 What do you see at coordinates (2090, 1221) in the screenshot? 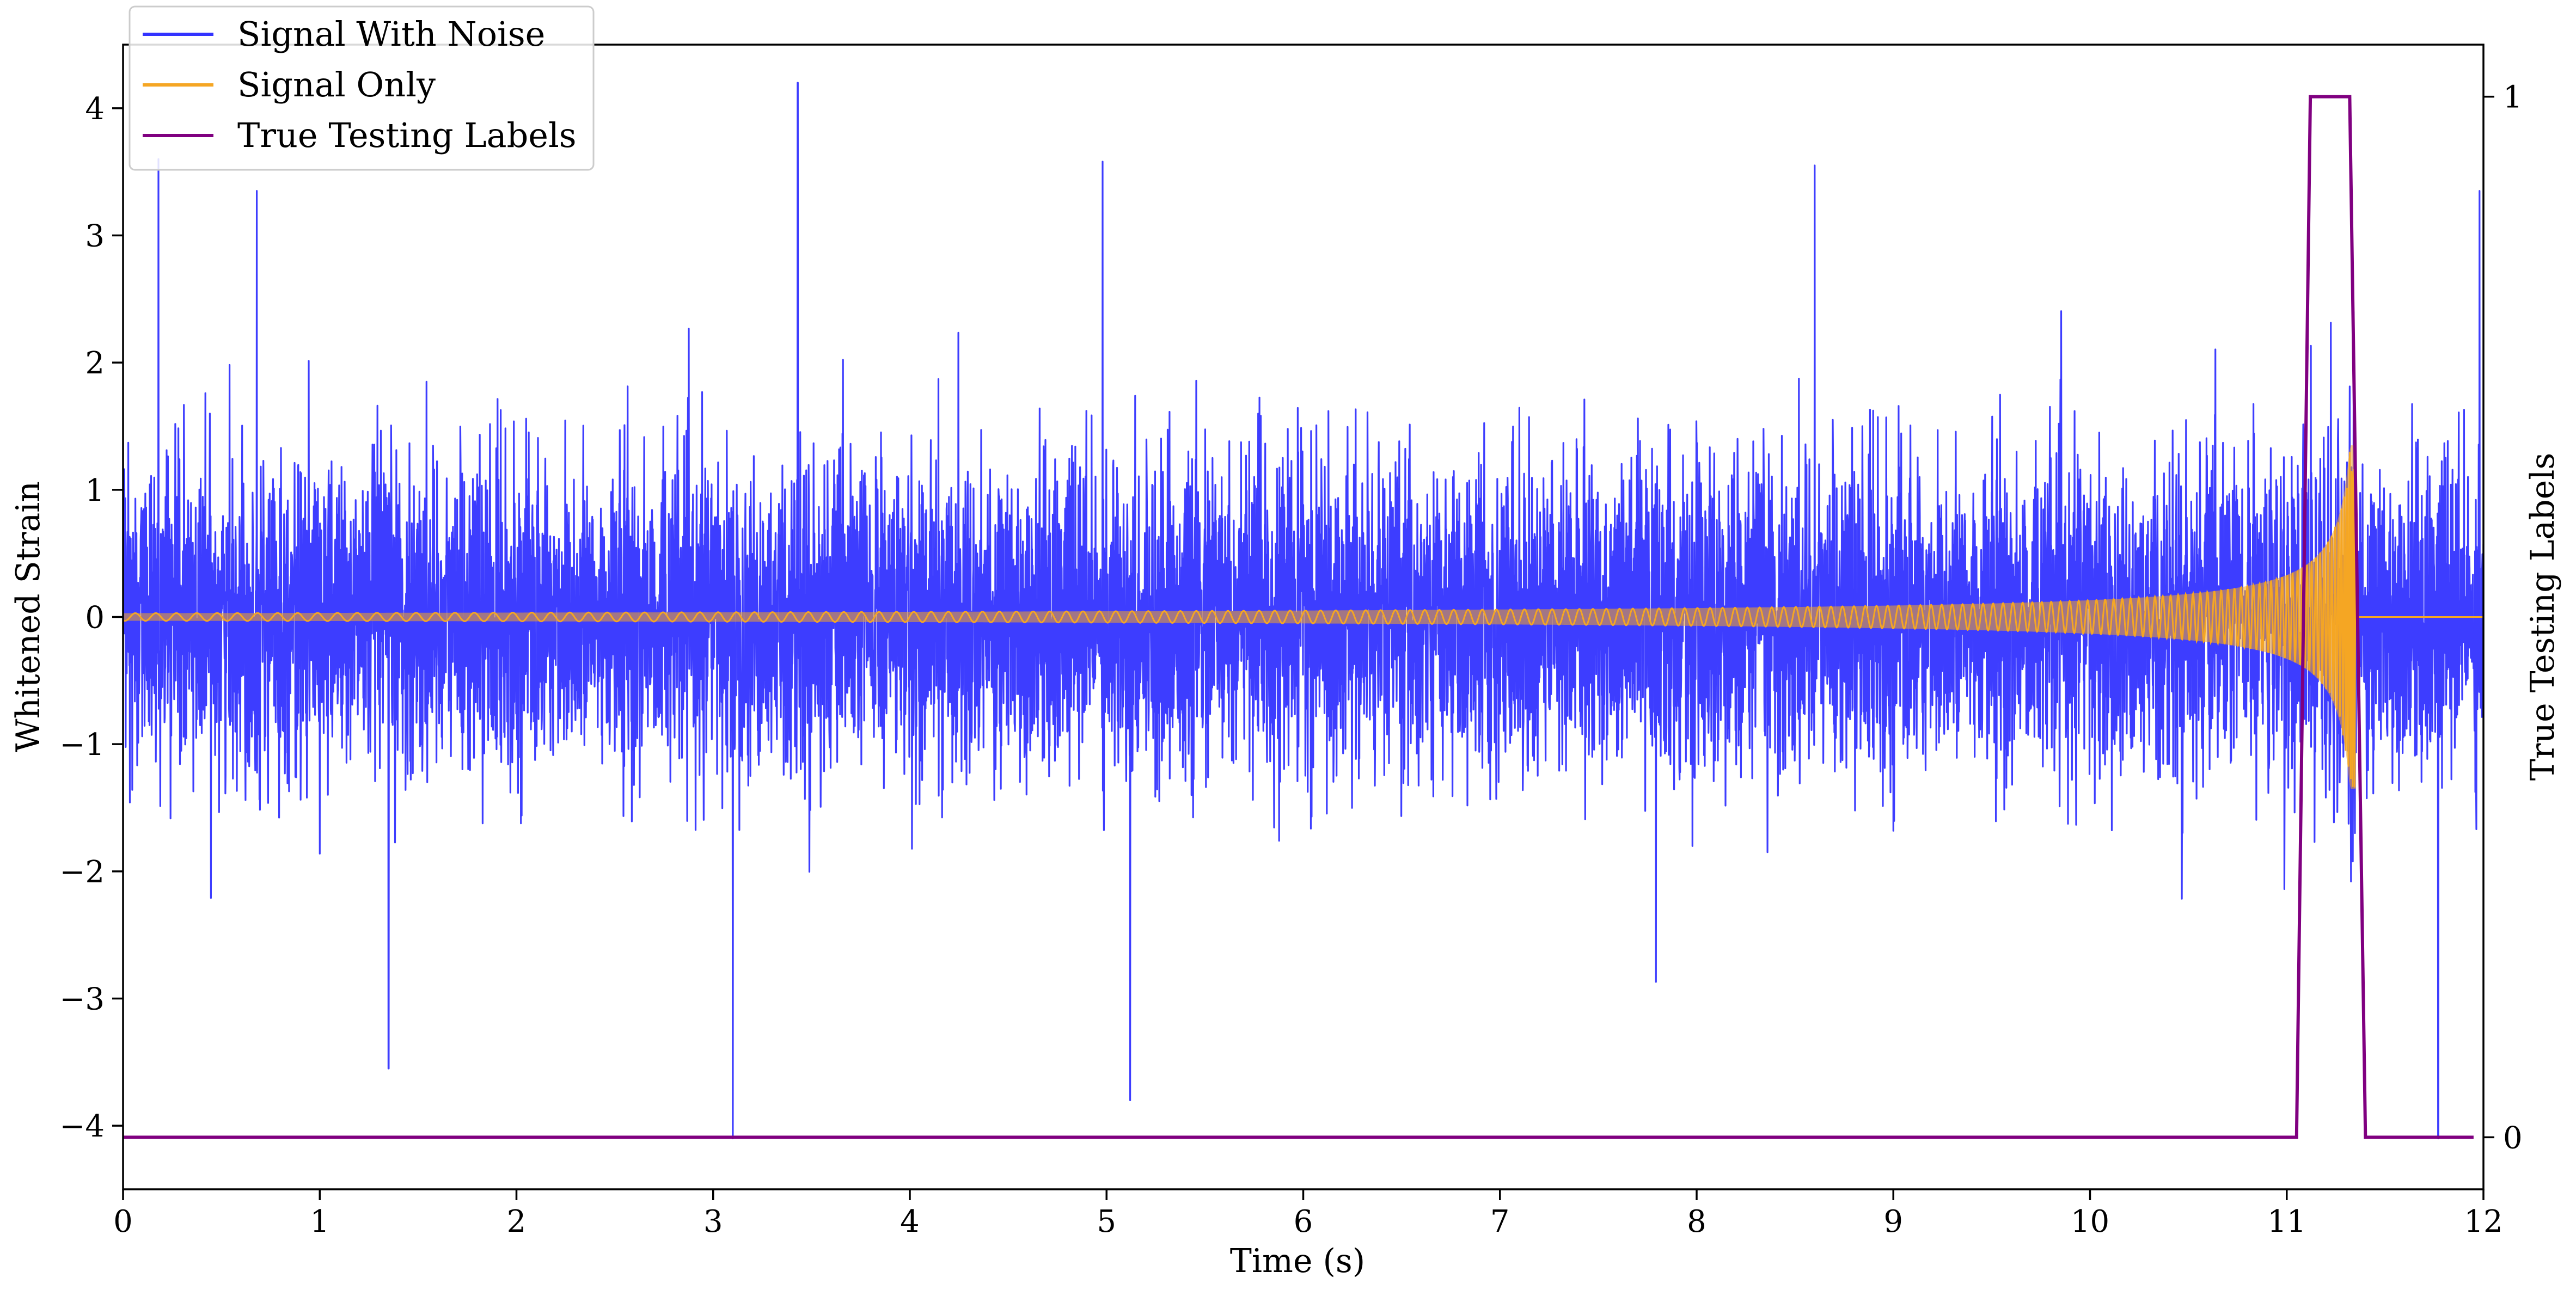
I see `x-tick-label: 10` at bounding box center [2090, 1221].